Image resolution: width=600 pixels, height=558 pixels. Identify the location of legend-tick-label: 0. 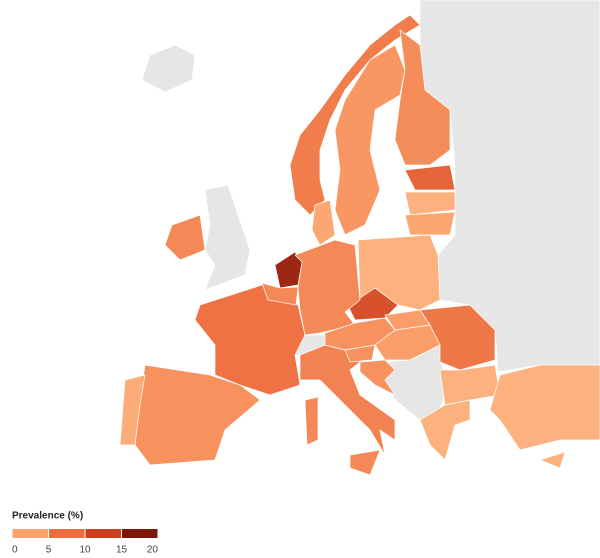
(15, 550).